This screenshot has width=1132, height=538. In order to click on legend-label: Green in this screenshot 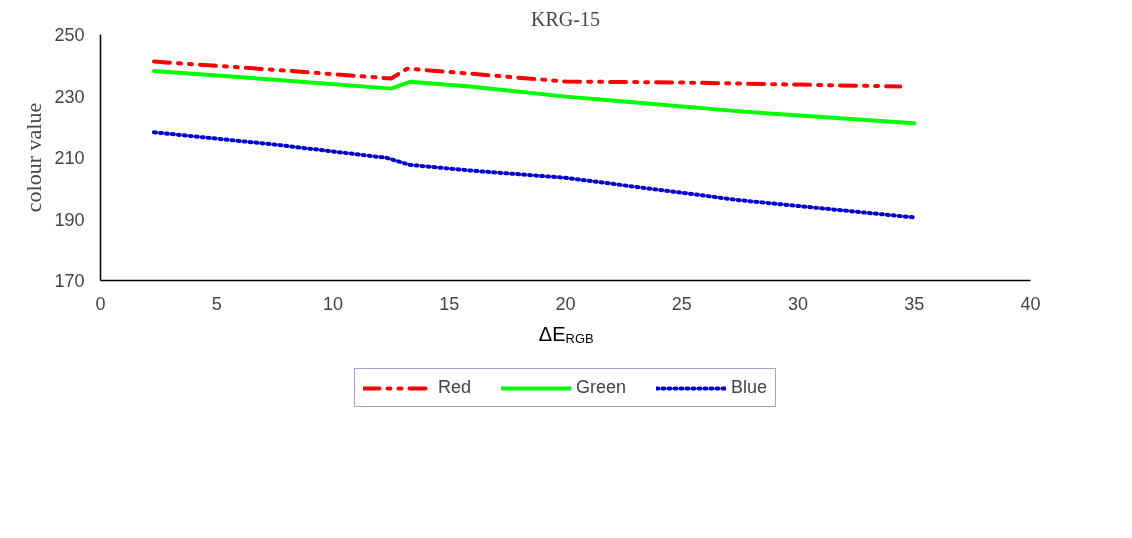, I will do `click(601, 387)`.